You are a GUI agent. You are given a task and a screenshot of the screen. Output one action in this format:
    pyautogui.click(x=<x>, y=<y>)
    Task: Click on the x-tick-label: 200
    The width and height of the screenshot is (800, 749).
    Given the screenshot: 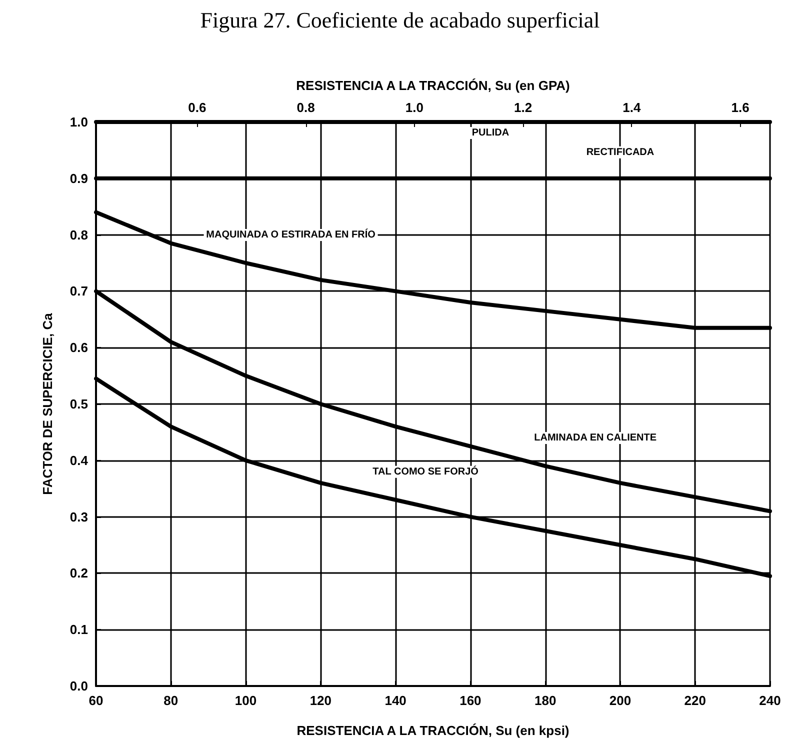 What is the action you would take?
    pyautogui.click(x=620, y=700)
    